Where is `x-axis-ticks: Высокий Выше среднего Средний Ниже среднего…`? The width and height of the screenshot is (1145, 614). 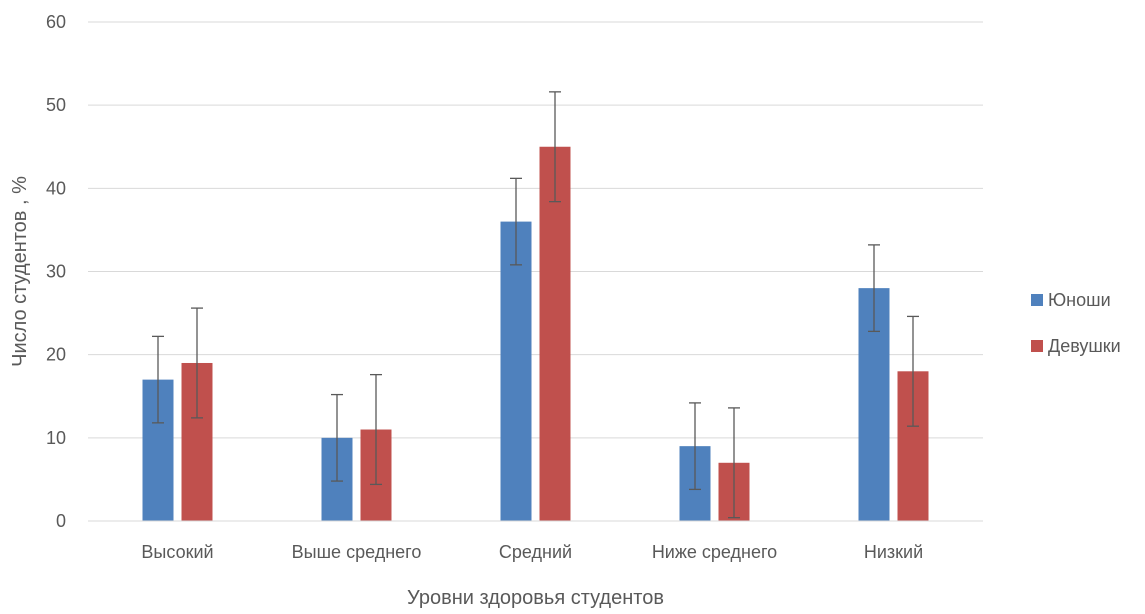
x-axis-ticks: Высокий Выше среднего Средний Ниже среднего… is located at coordinates (532, 552).